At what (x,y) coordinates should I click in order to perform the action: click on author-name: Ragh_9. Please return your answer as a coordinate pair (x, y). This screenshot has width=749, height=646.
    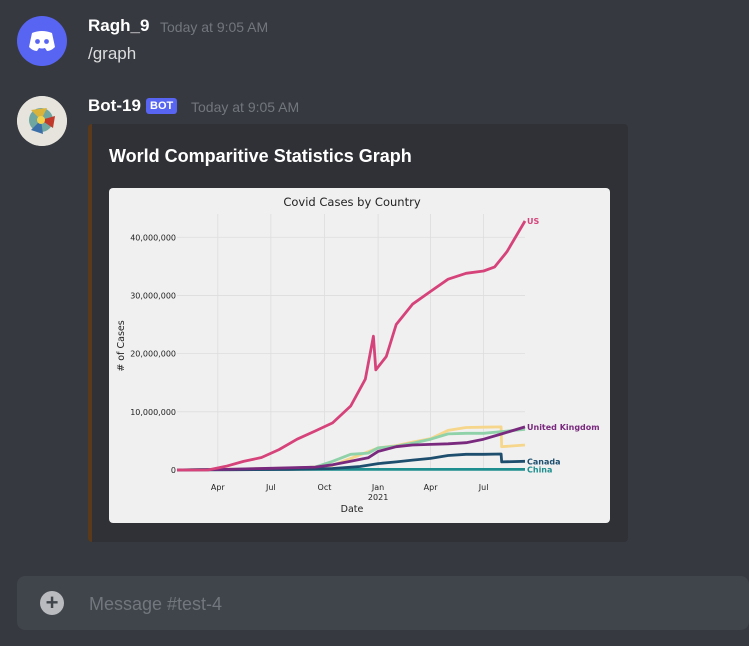
    Looking at the image, I should click on (119, 25).